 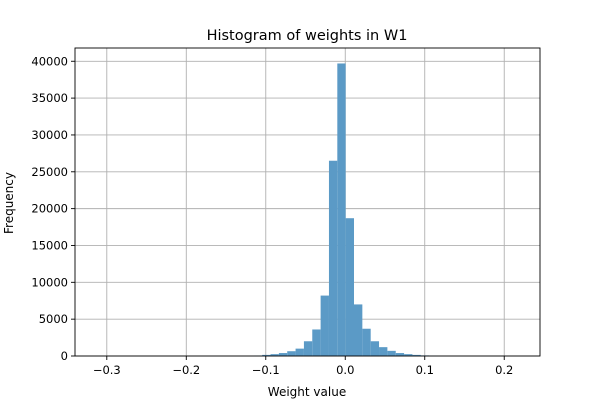 What do you see at coordinates (345, 370) in the screenshot?
I see `x-tick-label: 0.0` at bounding box center [345, 370].